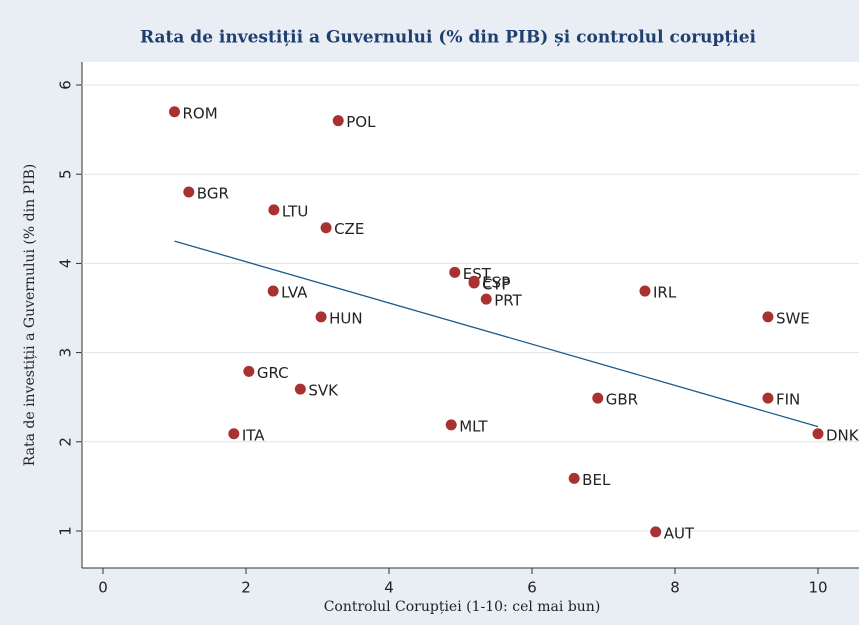  I want to click on x-tick-label: 8, so click(675, 588).